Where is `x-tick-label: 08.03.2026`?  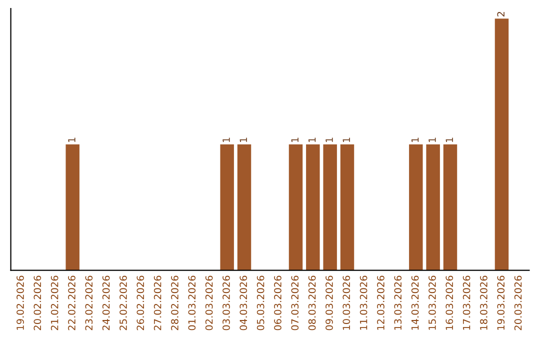 x-tick-label: 08.03.2026 is located at coordinates (312, 303).